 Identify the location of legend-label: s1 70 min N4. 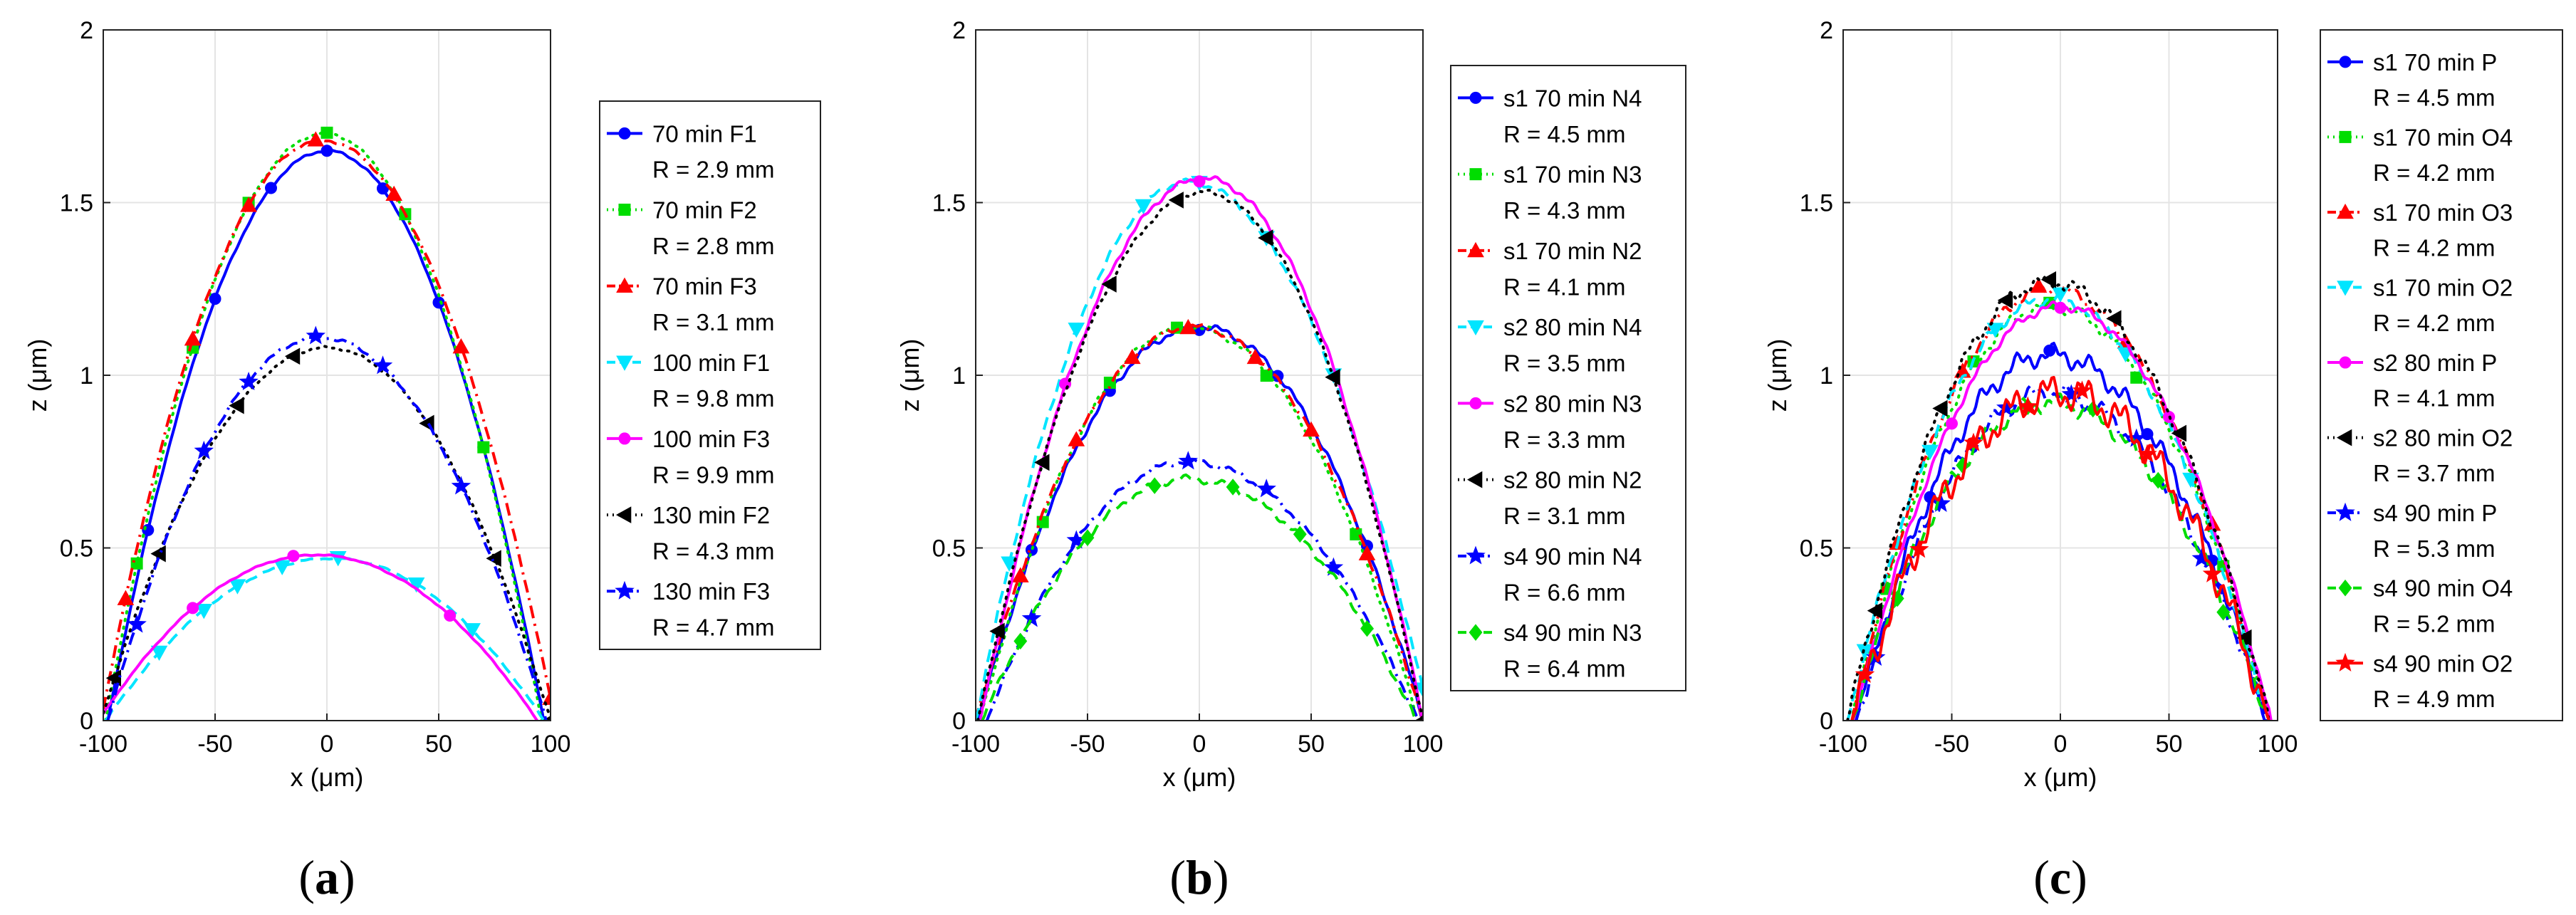
(1572, 98).